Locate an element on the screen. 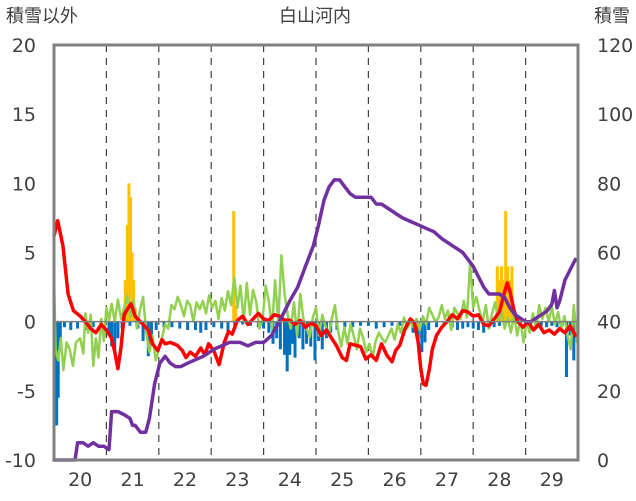  left-tick-label: -5 is located at coordinates (26, 392).